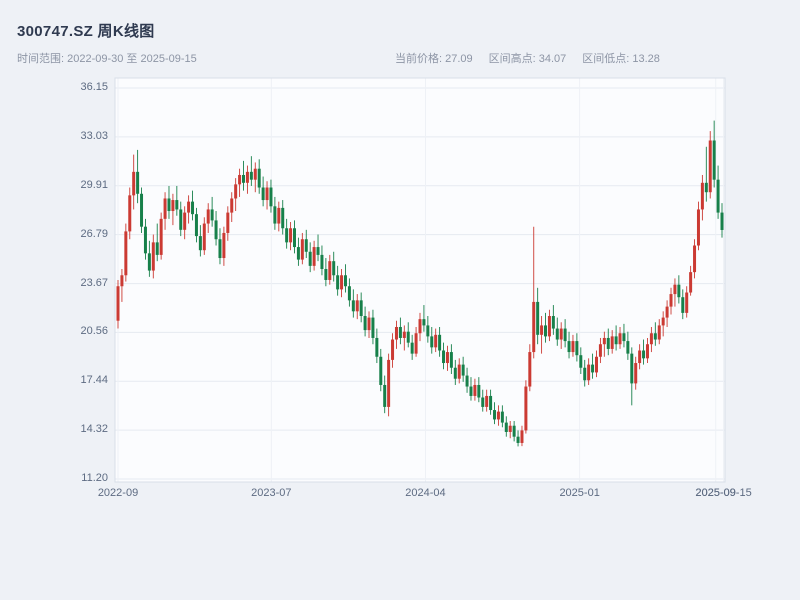  I want to click on y-axis-tick-label: 29.91, so click(94, 184).